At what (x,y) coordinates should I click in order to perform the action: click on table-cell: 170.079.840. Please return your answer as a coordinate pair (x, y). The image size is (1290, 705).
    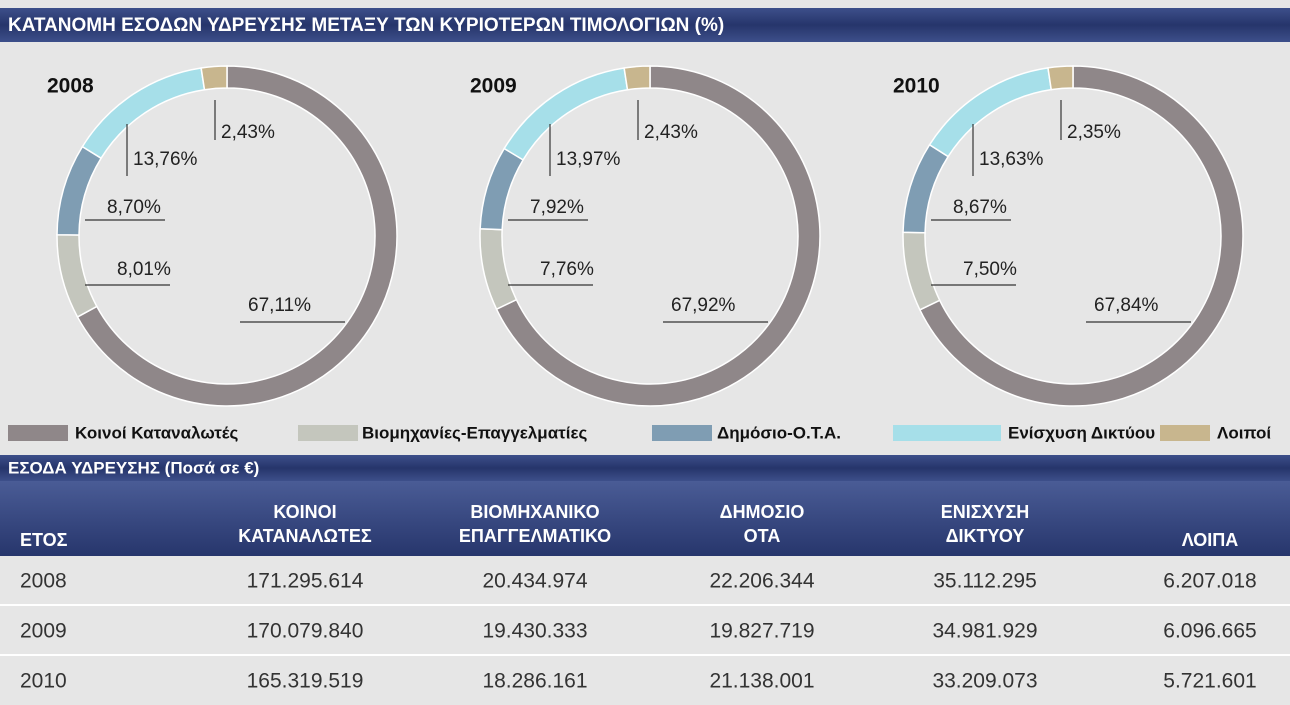
    Looking at the image, I should click on (305, 631).